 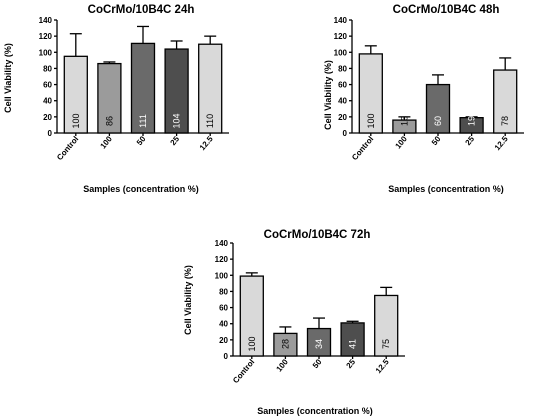 I want to click on chart-title: CoCrMo/10B4C 72h, so click(x=317, y=235).